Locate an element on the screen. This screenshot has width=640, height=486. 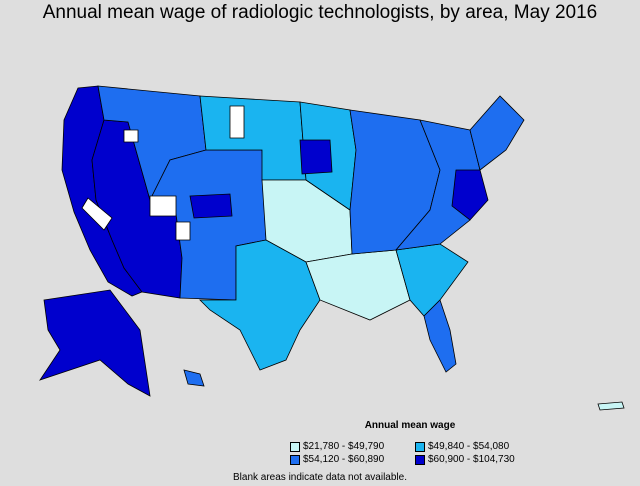
blank-area-idaho-blank is located at coordinates (131, 136).